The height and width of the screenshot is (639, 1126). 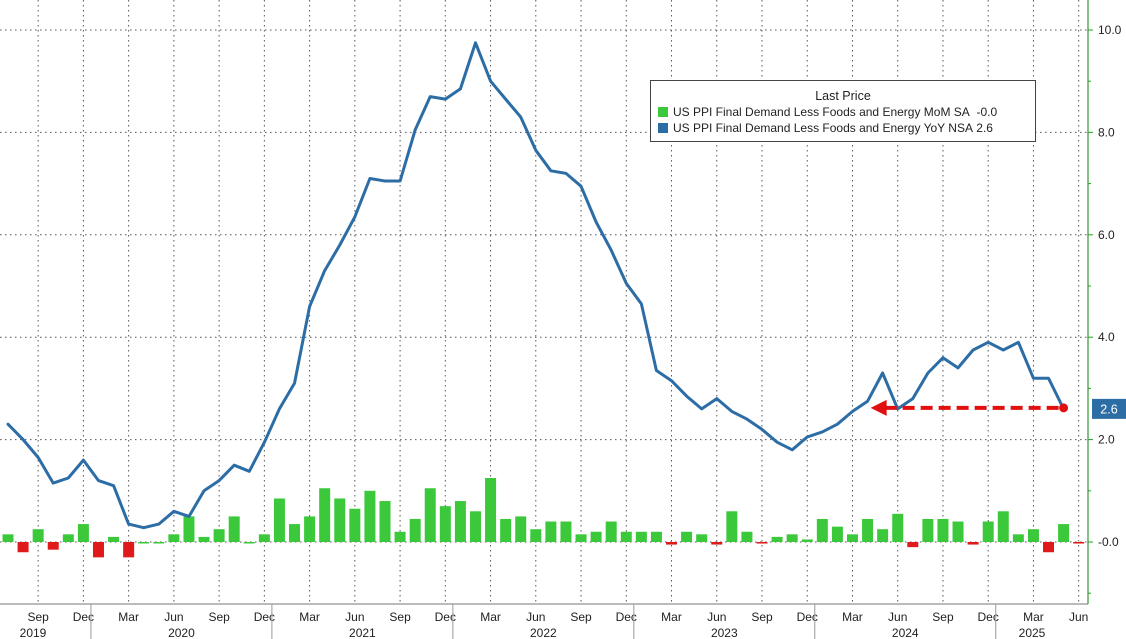 What do you see at coordinates (878, 407) in the screenshot?
I see `arrow-head` at bounding box center [878, 407].